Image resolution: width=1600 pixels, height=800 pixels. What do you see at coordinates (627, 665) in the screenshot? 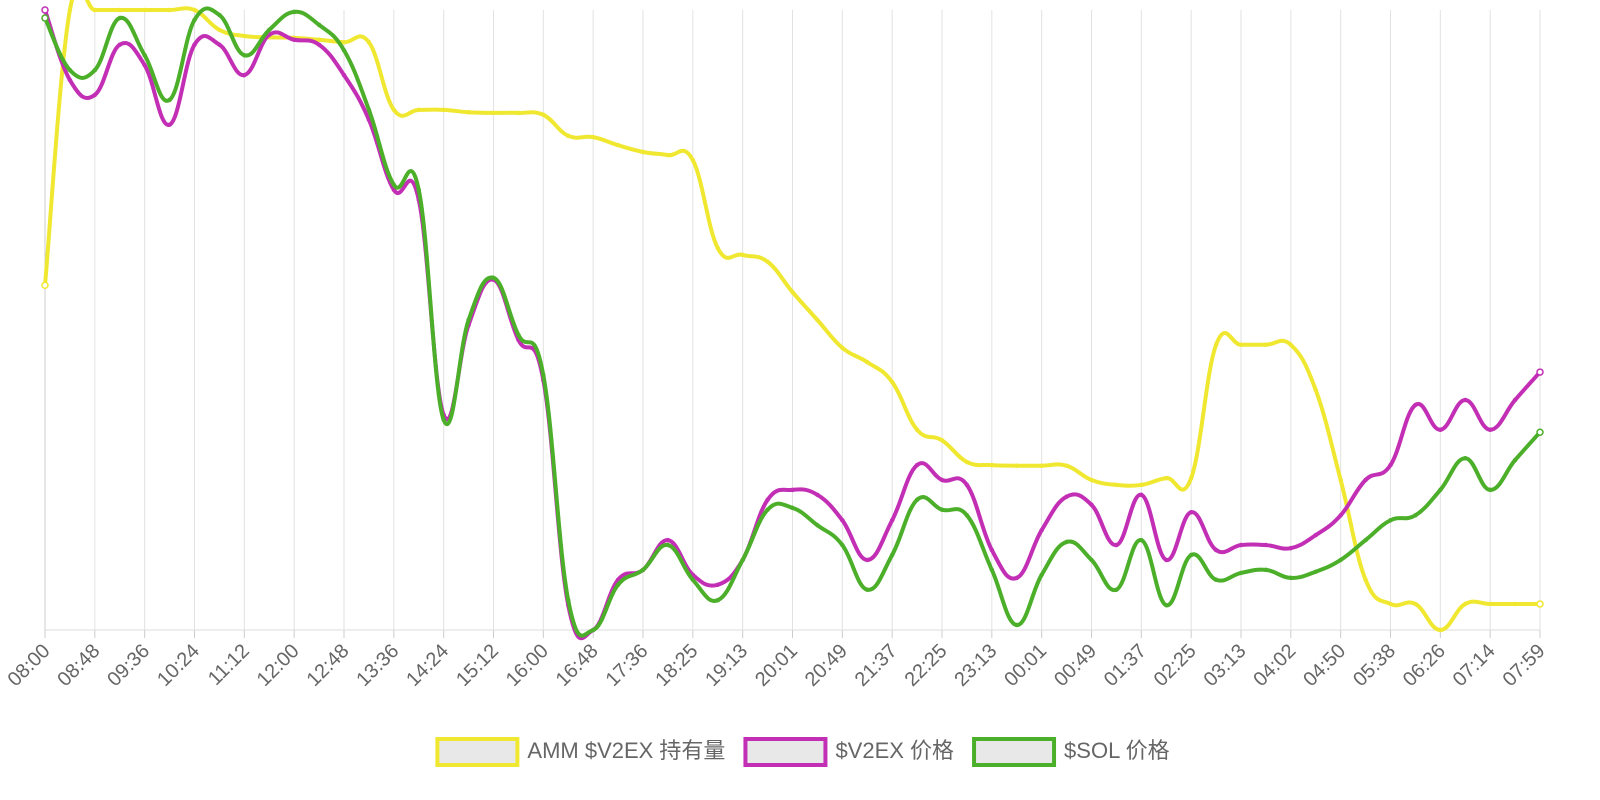
I see `x-tick-label: 17:36` at bounding box center [627, 665].